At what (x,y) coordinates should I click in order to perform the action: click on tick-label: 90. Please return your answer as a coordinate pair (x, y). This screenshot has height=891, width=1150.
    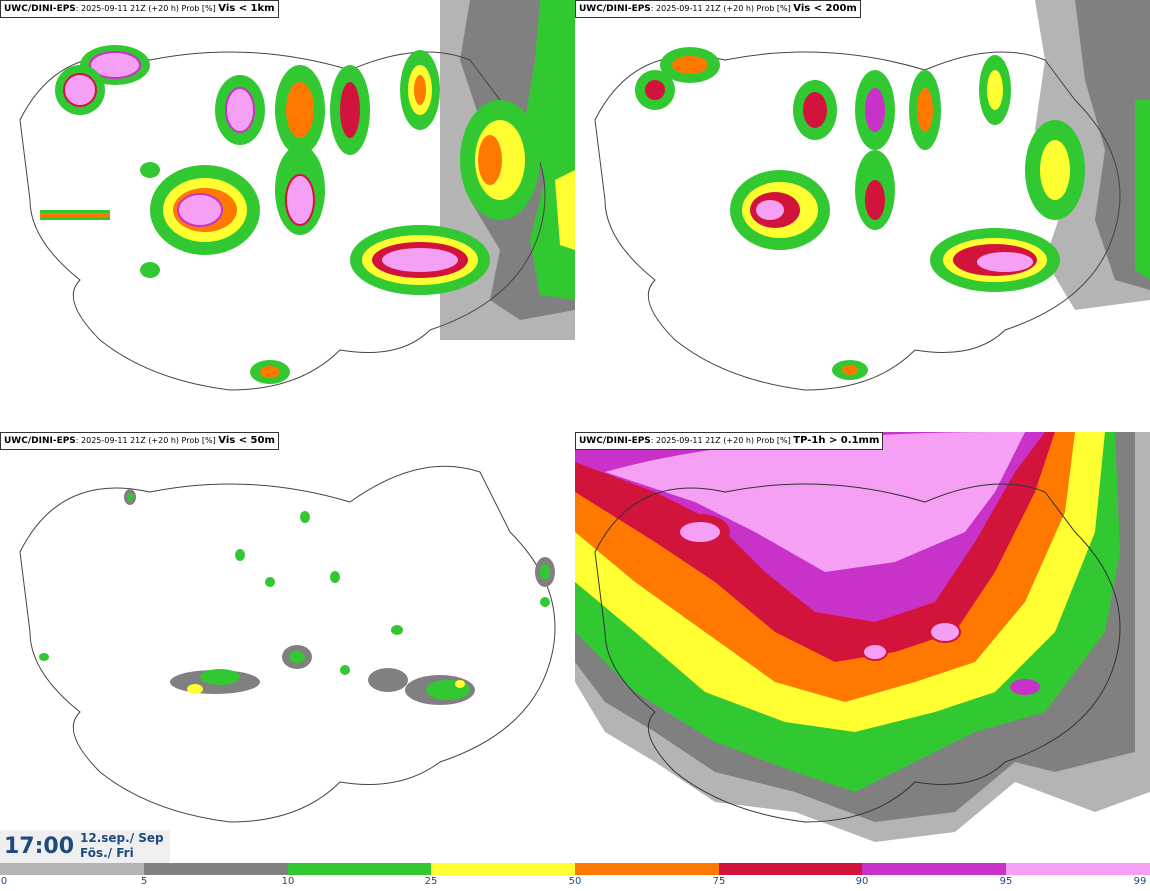
    Looking at the image, I should click on (862, 881).